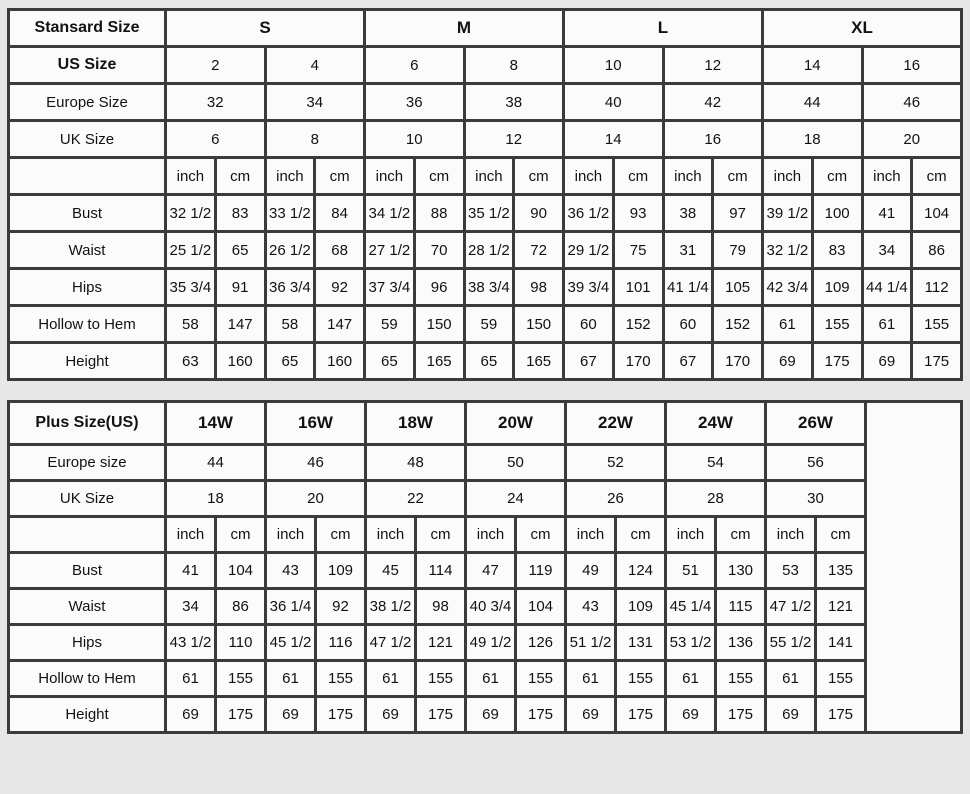  I want to click on measurement-value-cell: 67, so click(588, 361).